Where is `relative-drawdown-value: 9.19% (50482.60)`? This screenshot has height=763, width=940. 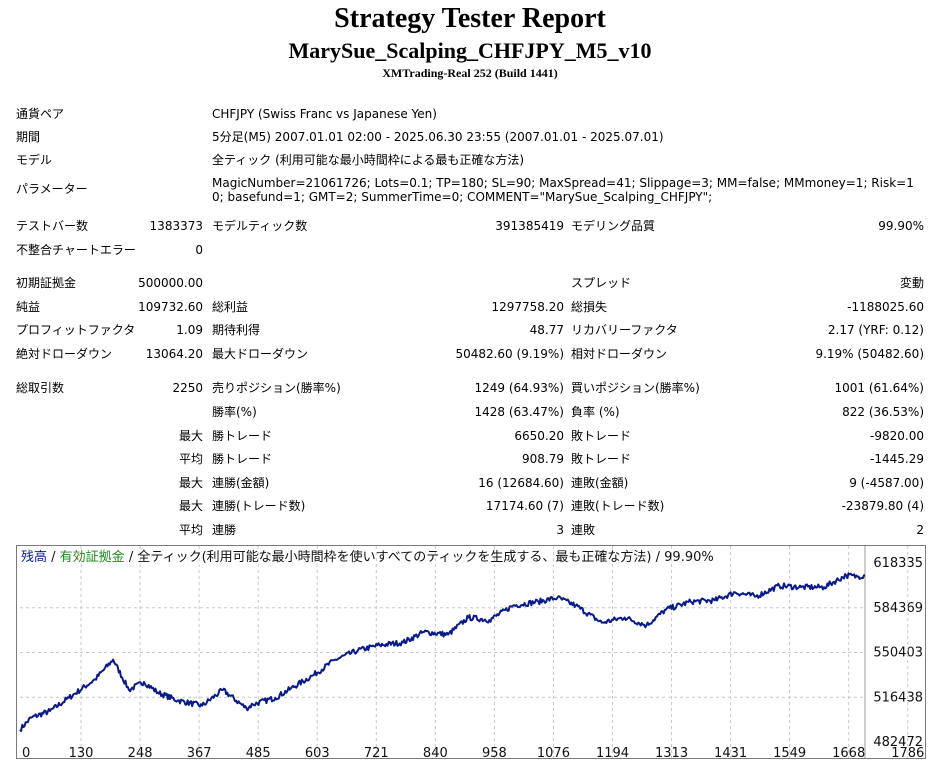
relative-drawdown-value: 9.19% (50482.60) is located at coordinates (869, 354).